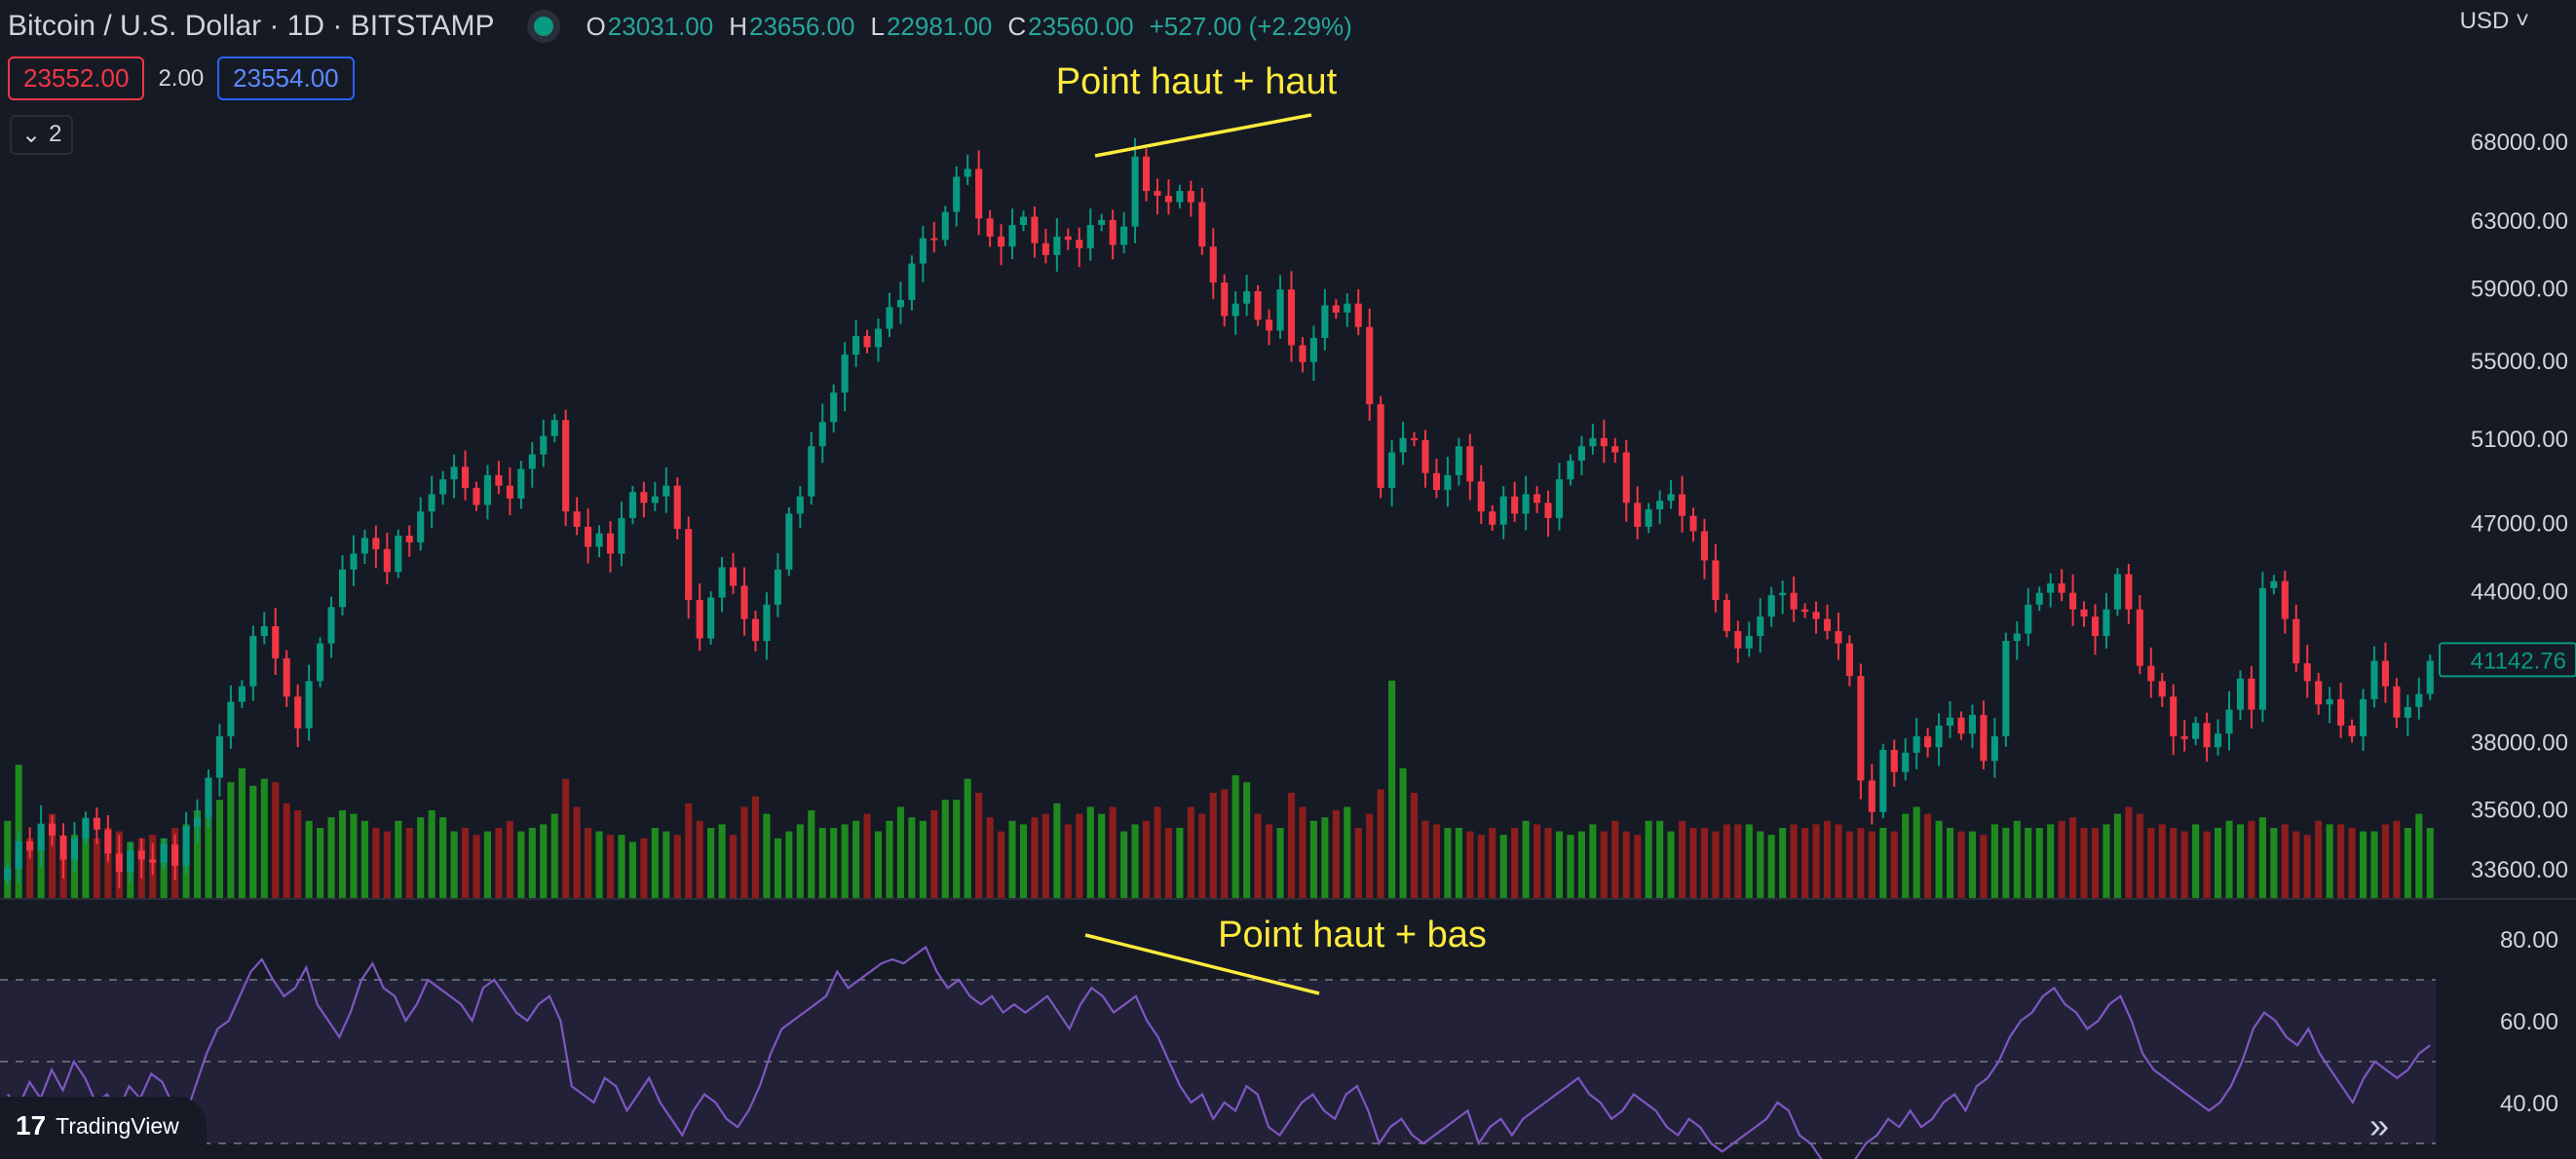 Image resolution: width=2576 pixels, height=1159 pixels. I want to click on tradingview-logo: 17 TradingView, so click(103, 1126).